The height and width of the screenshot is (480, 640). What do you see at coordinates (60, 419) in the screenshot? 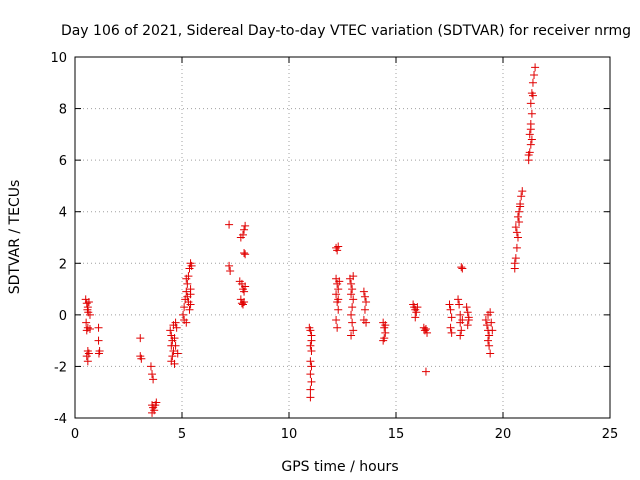
I see `y-tick-label: -4` at bounding box center [60, 419].